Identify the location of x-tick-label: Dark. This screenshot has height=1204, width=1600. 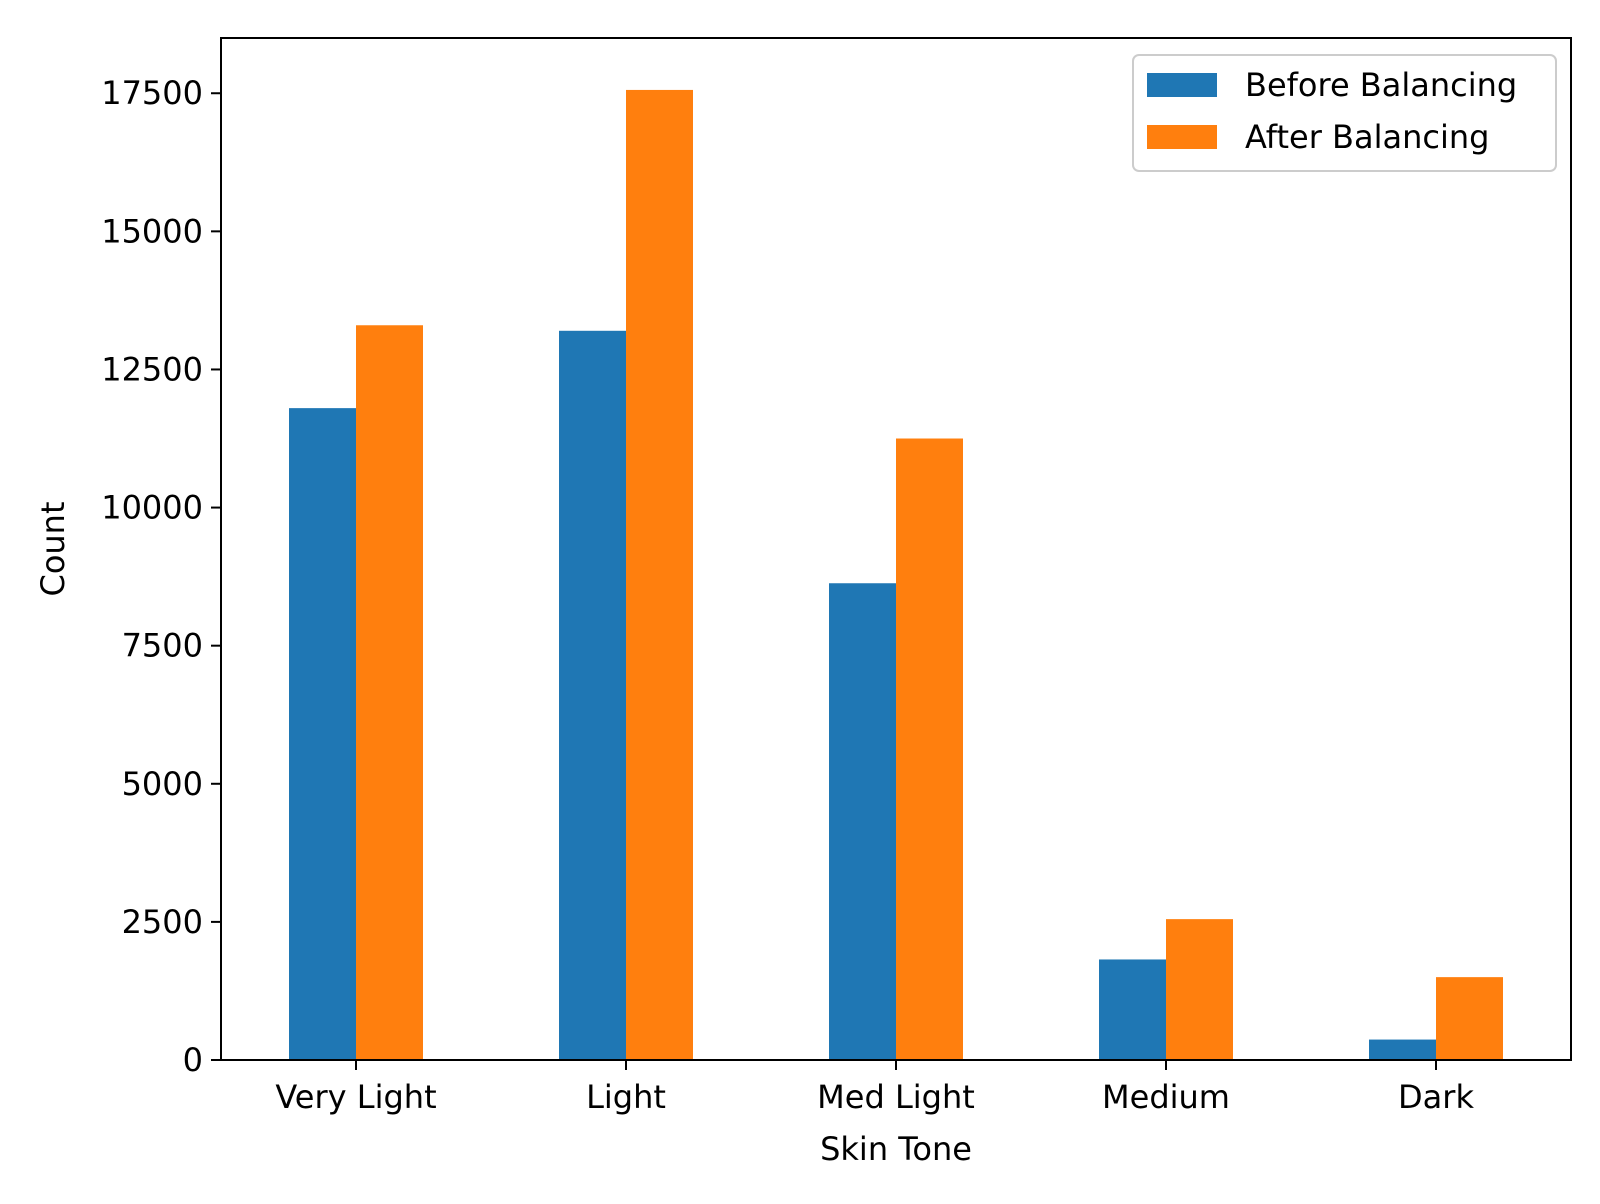
(1436, 1097).